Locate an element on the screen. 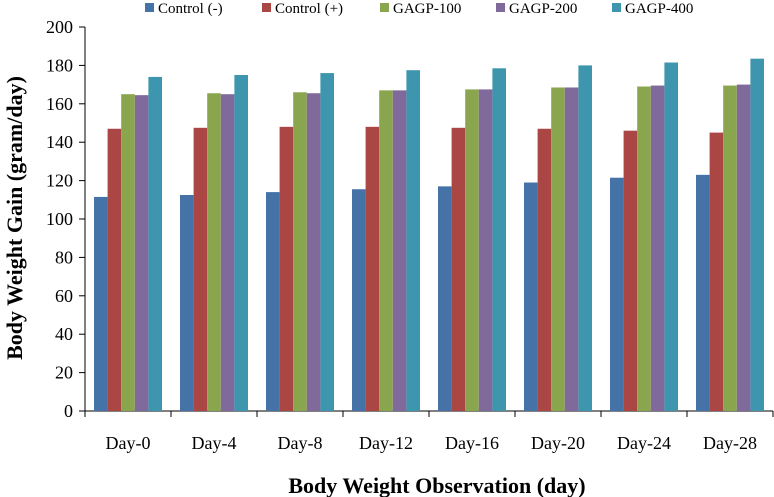  x-tick-label: Day-16 is located at coordinates (472, 443).